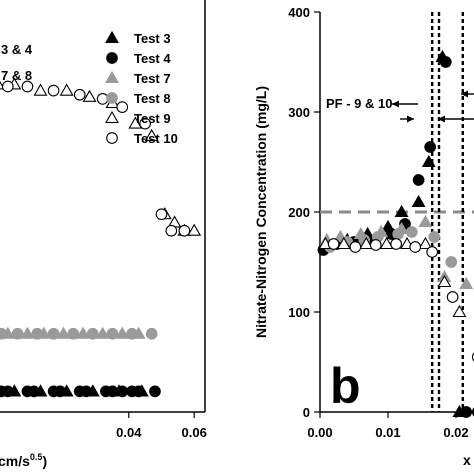  Describe the element at coordinates (345, 386) in the screenshot. I see `panel-b-letter: b` at that location.